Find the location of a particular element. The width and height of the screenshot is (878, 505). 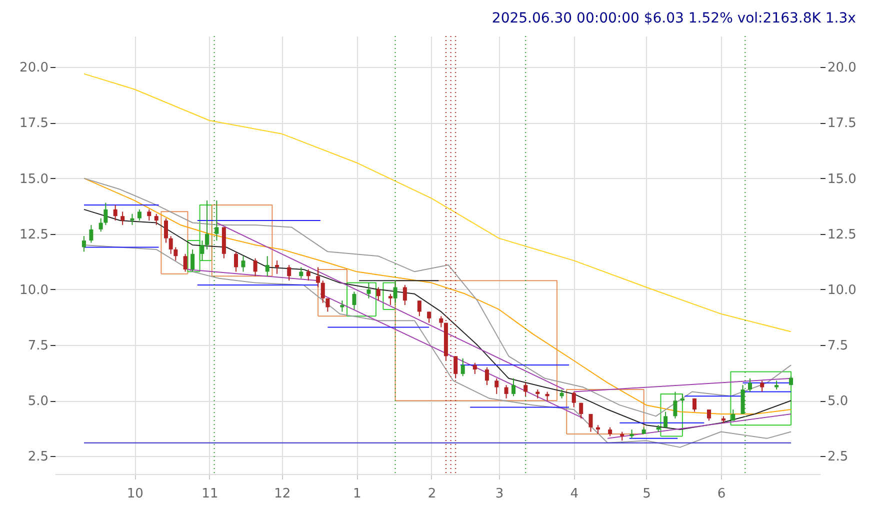

y-tick-label: 12.5 is located at coordinates (34, 234).